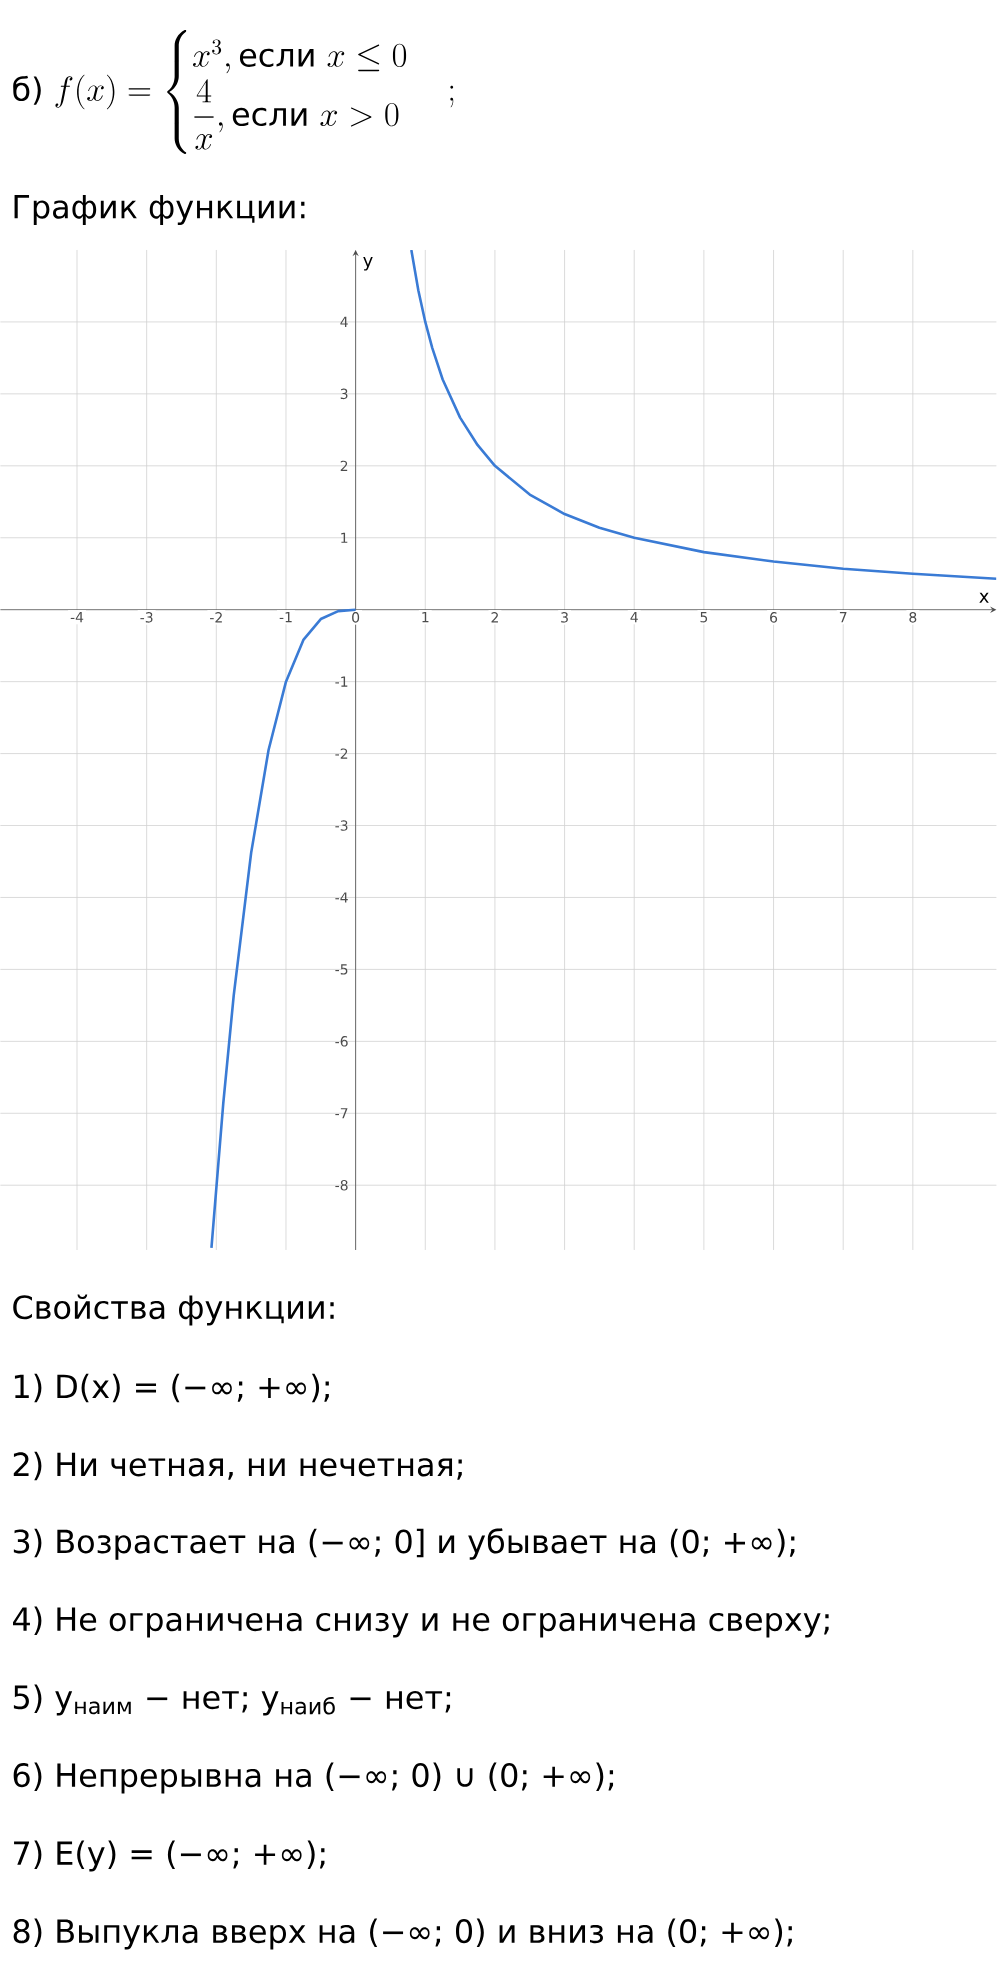 The width and height of the screenshot is (998, 1962). Describe the element at coordinates (171, 1388) in the screenshot. I see `text: 1) D(x) = (−∞; +∞);` at that location.